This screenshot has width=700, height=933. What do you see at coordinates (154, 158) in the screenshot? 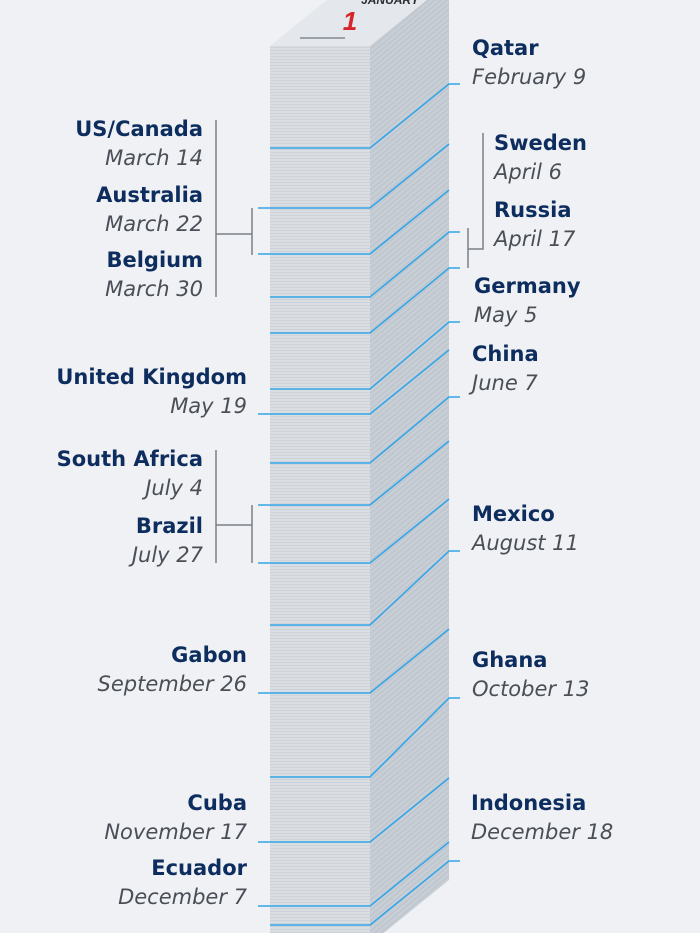
I see `release-date: March 14` at bounding box center [154, 158].